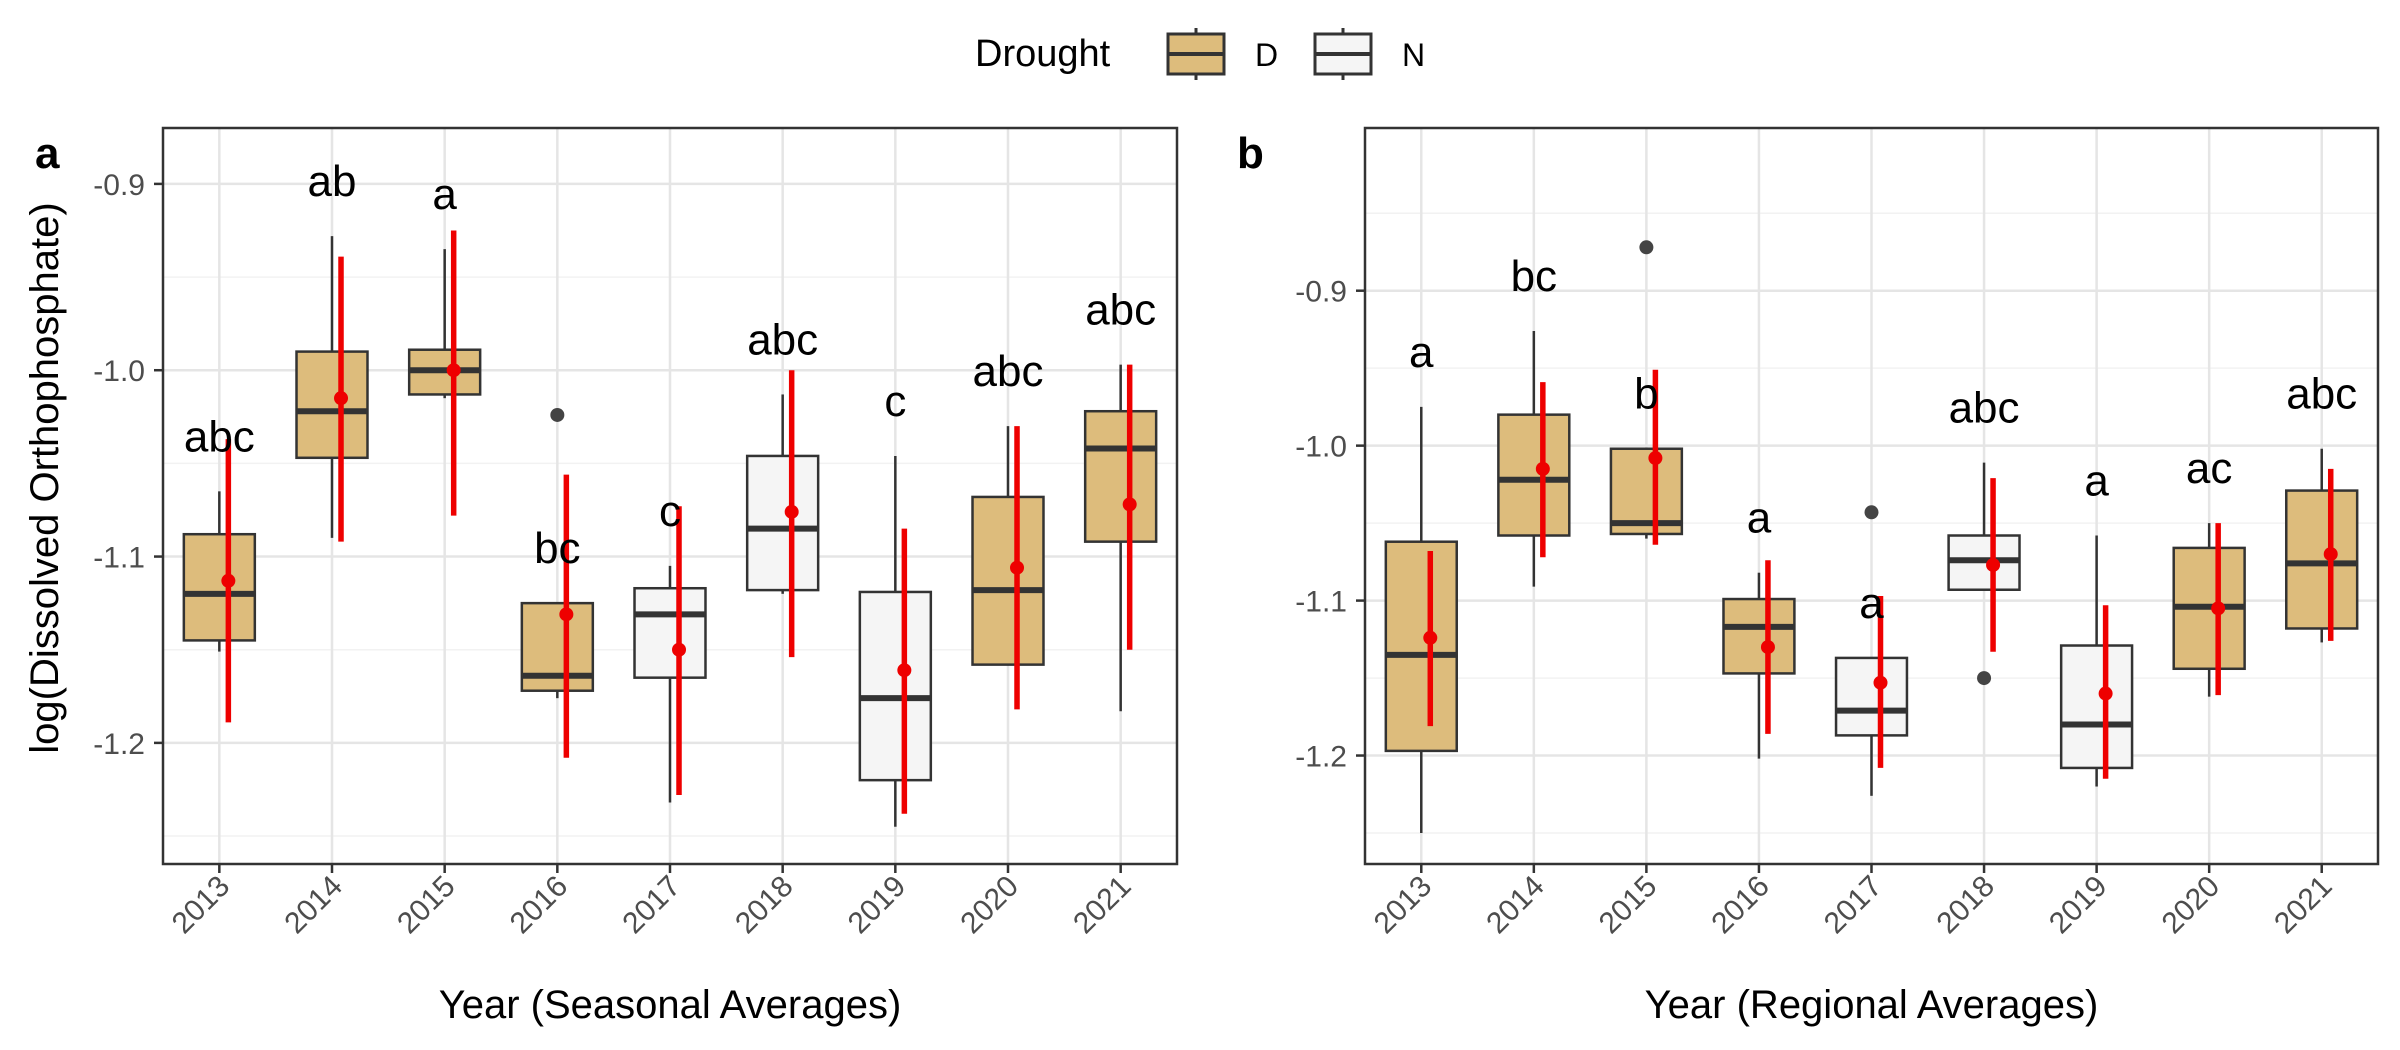  What do you see at coordinates (1222, 54) in the screenshot?
I see `legend-item-d: D` at bounding box center [1222, 54].